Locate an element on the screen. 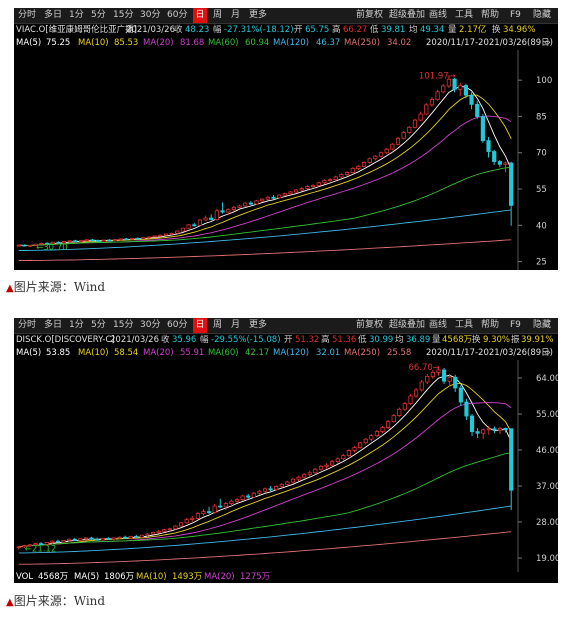 This screenshot has width=569, height=618. y-tick-label: 28.00 is located at coordinates (547, 523).